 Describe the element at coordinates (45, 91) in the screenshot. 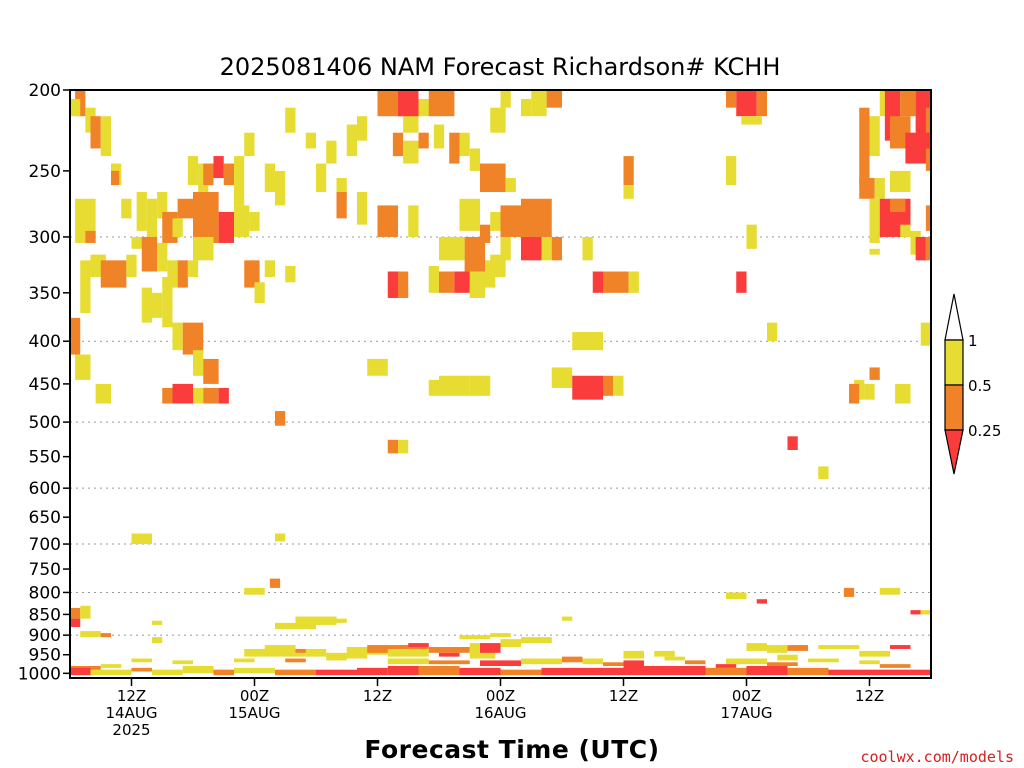

I see `y-tick-label: 200` at that location.